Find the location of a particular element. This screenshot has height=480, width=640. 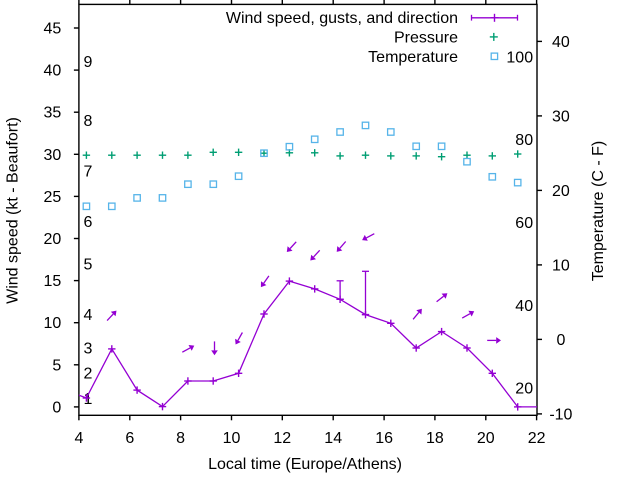

svg-text: 80 is located at coordinates (524, 140).